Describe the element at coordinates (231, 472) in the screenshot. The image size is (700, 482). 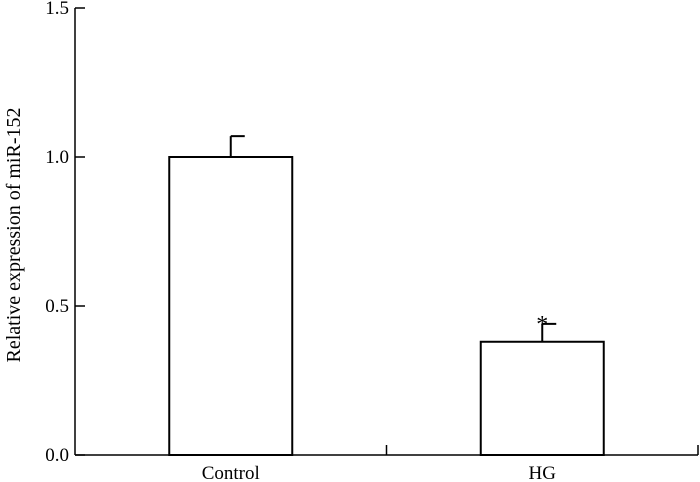
I see `x-tick-label: Control` at that location.